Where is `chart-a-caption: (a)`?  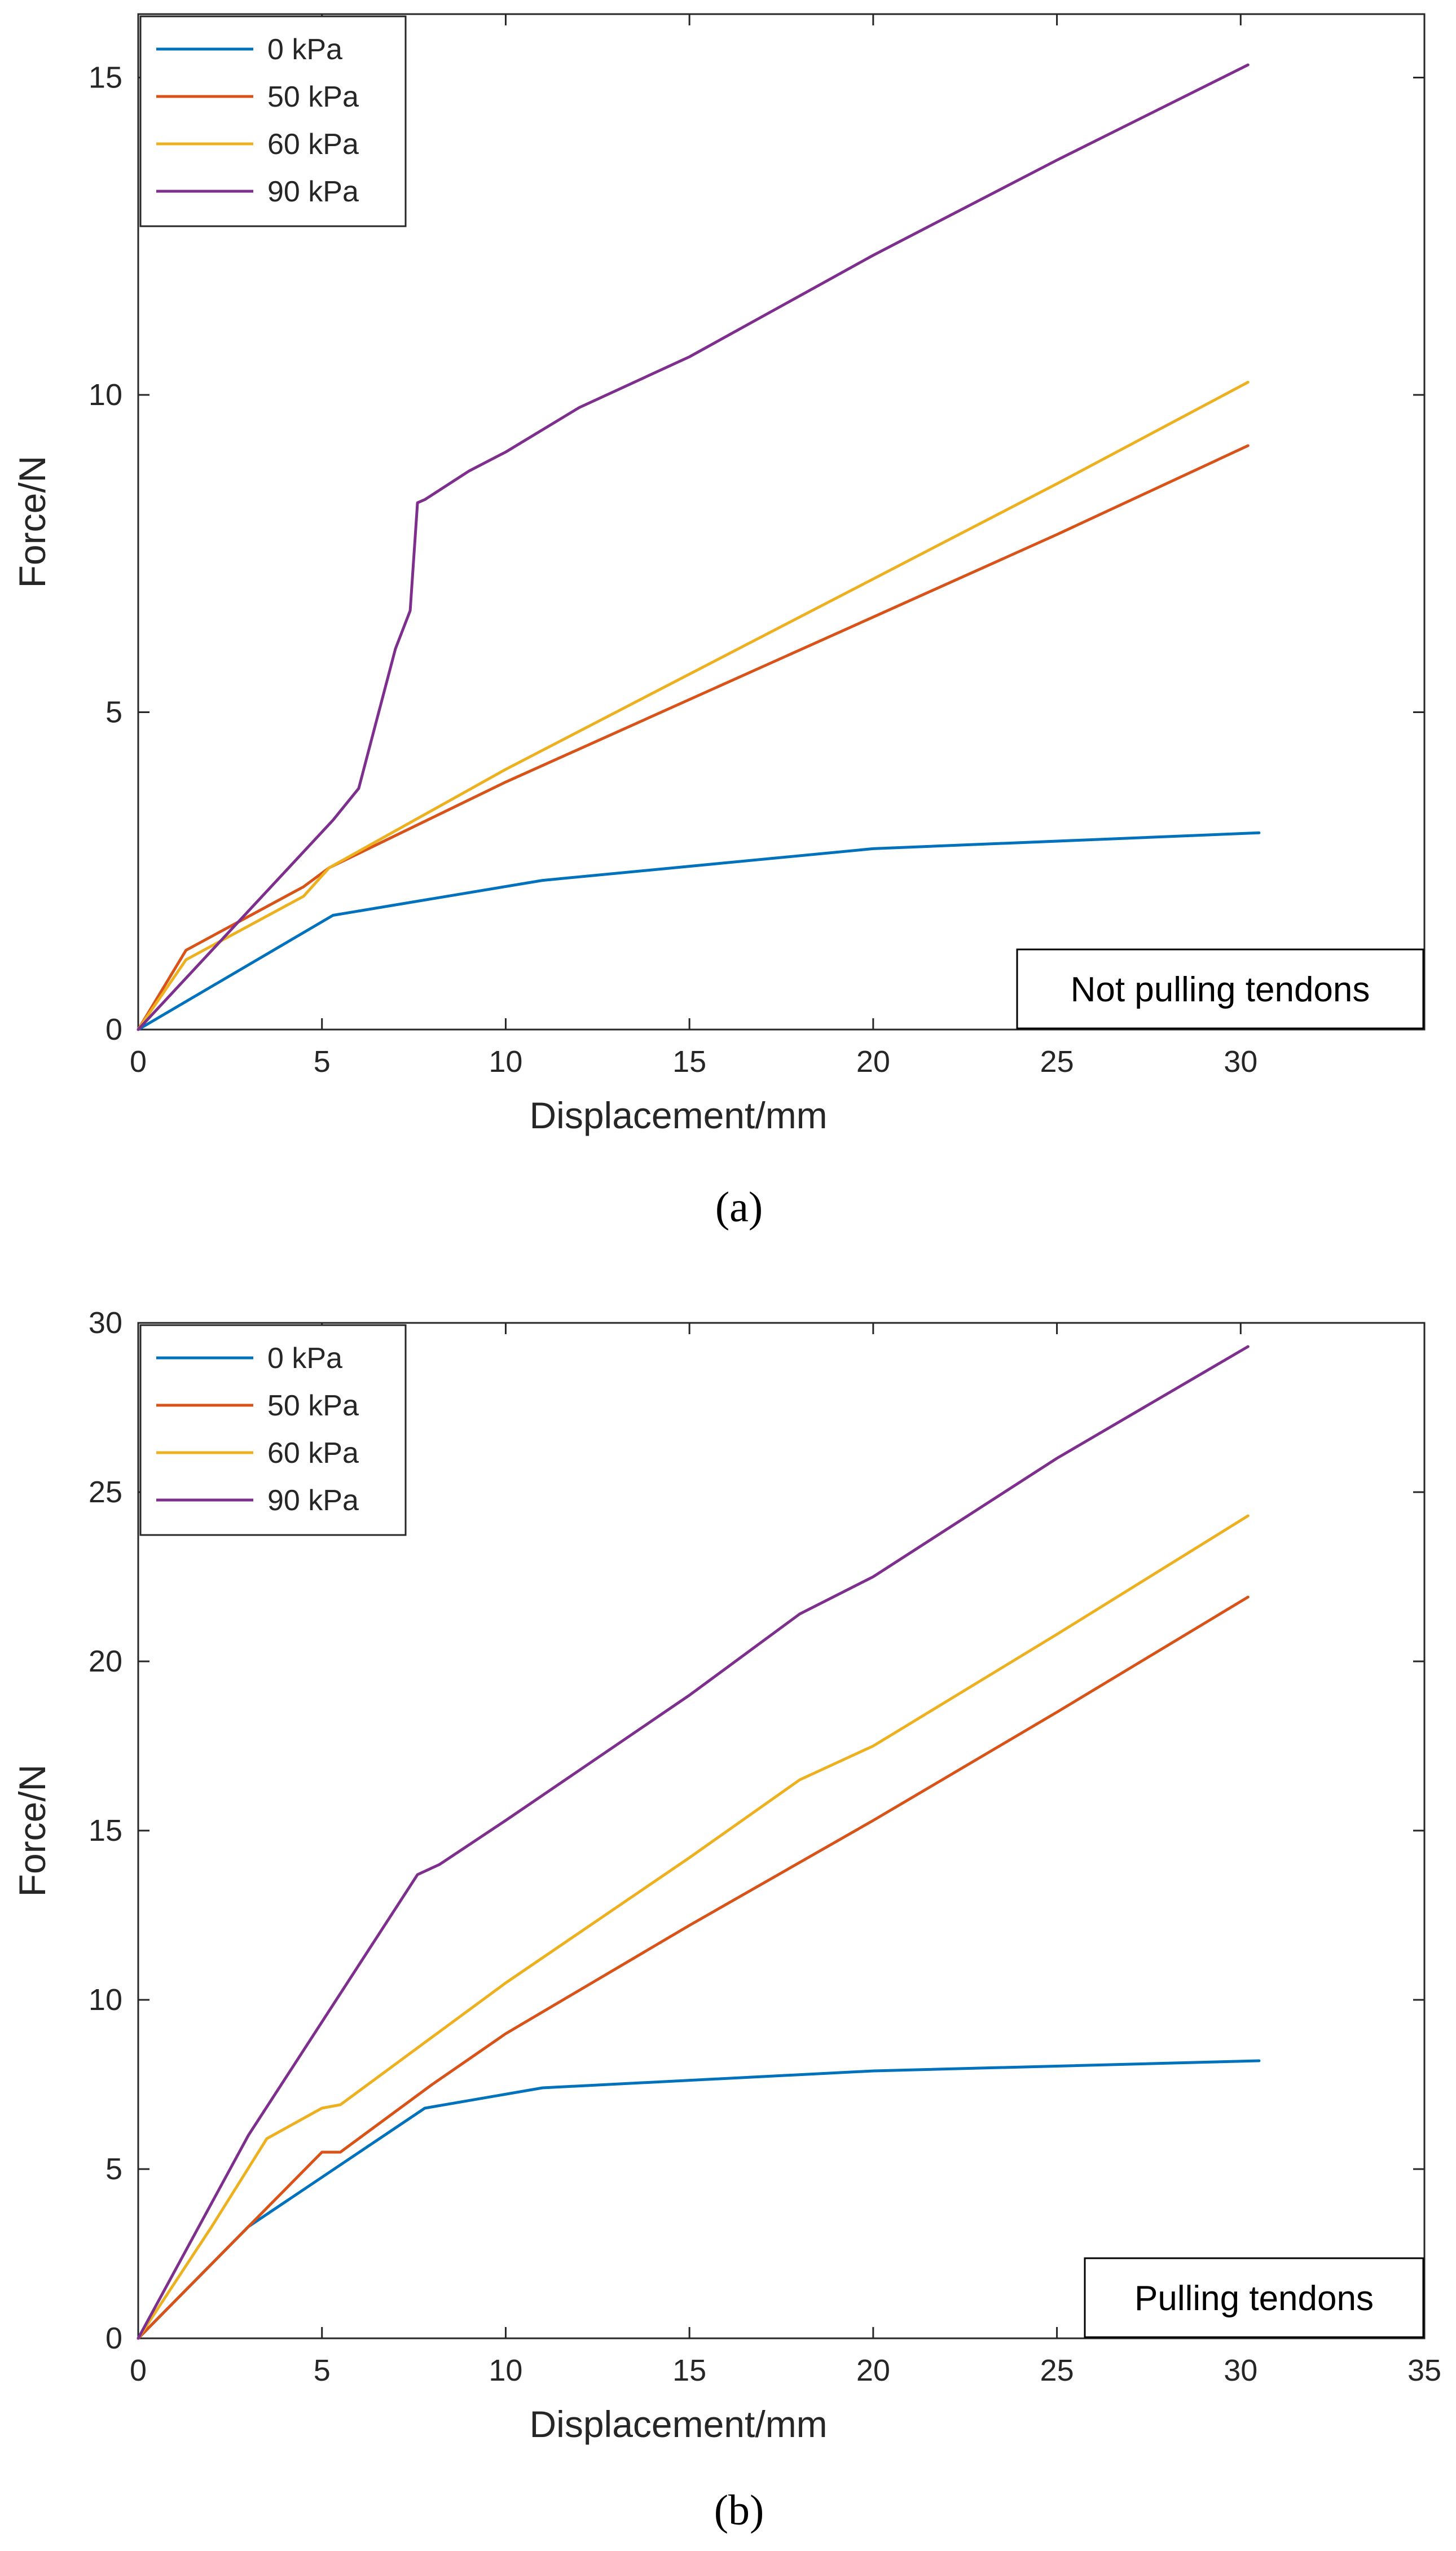 chart-a-caption: (a) is located at coordinates (739, 1207).